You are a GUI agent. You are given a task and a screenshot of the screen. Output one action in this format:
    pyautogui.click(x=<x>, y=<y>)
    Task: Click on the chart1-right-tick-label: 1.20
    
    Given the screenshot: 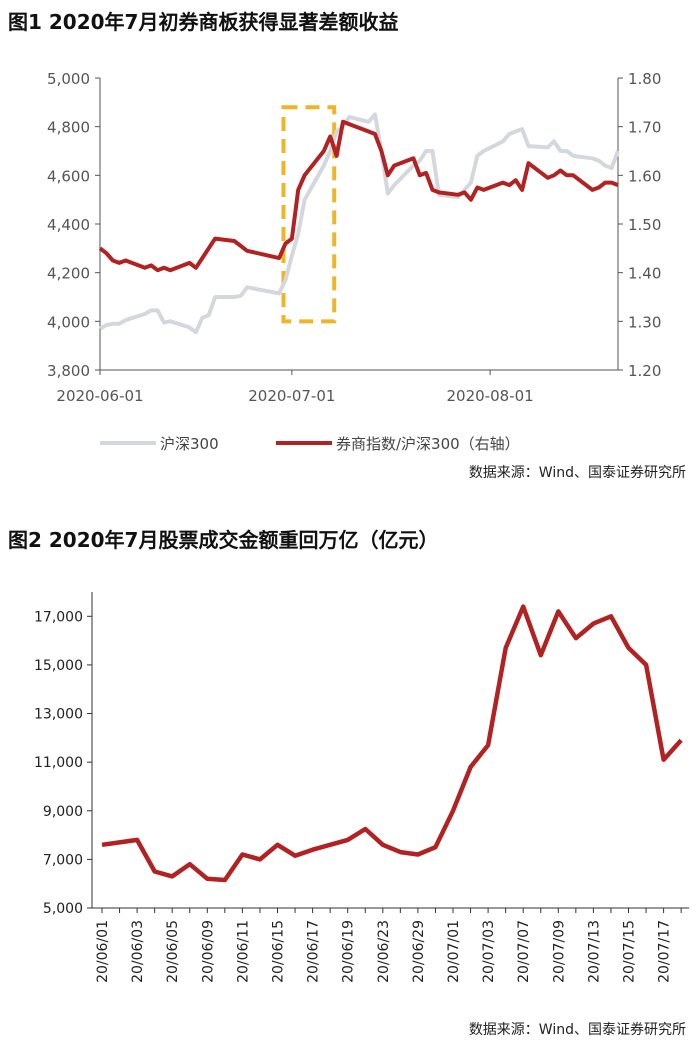 What is the action you would take?
    pyautogui.click(x=644, y=371)
    